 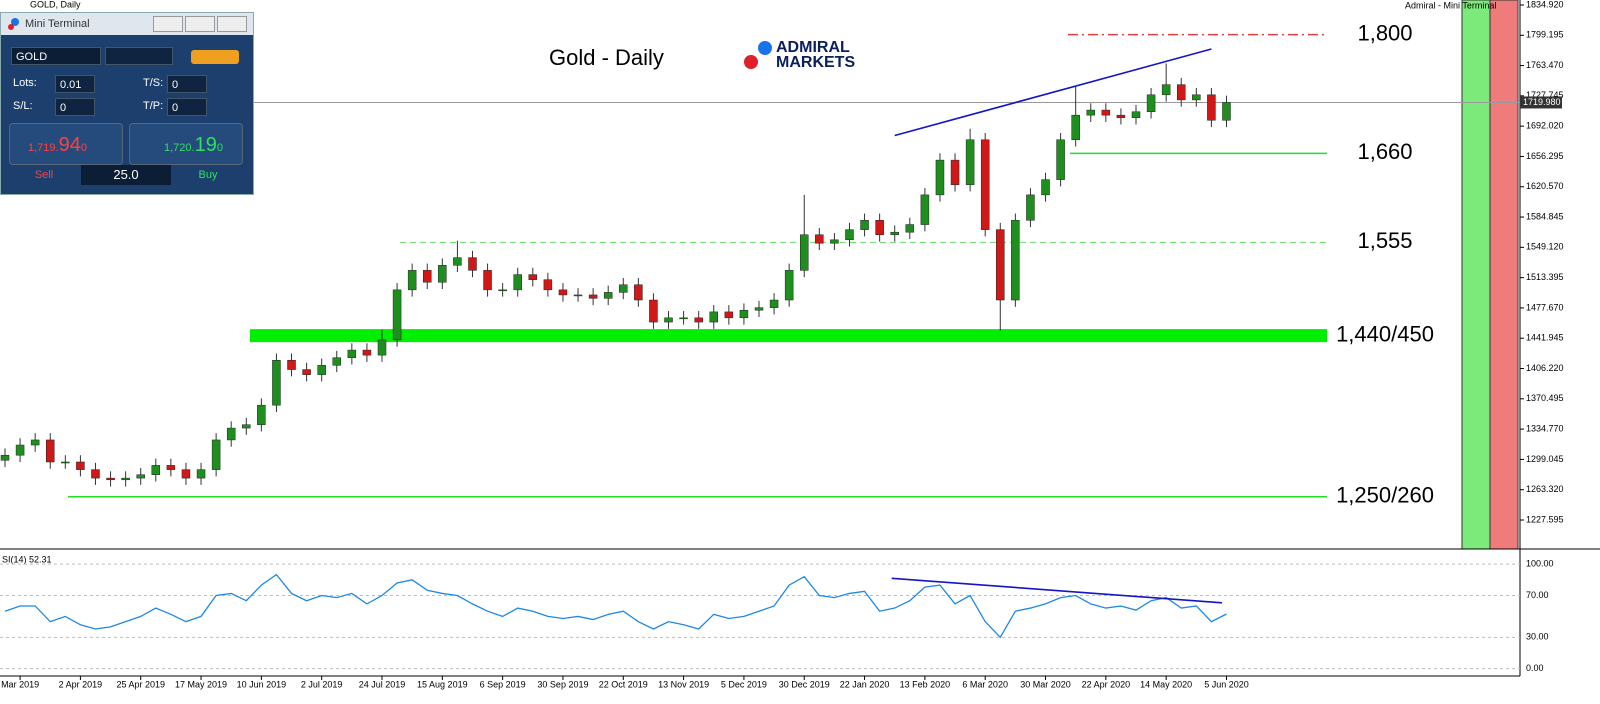 What do you see at coordinates (43, 148) in the screenshot?
I see `price-prefix: 1,719.` at bounding box center [43, 148].